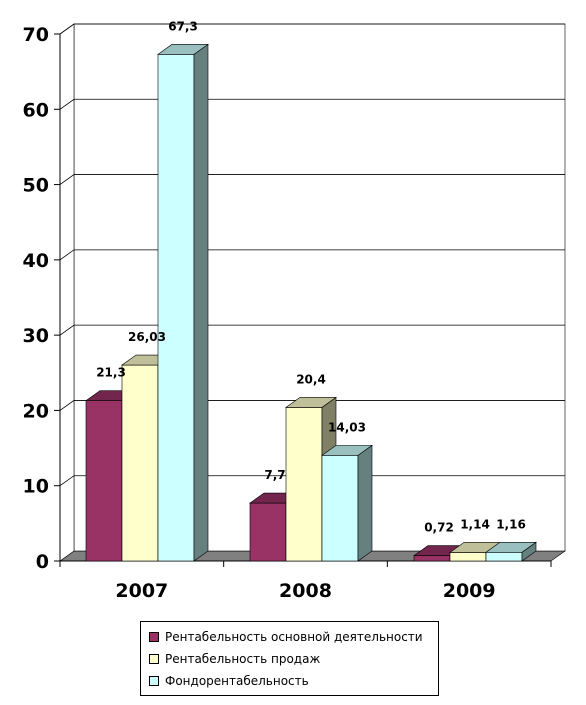 This screenshot has width=586, height=705. What do you see at coordinates (243, 659) in the screenshot?
I see `legend-label: Рентабельность продаж` at bounding box center [243, 659].